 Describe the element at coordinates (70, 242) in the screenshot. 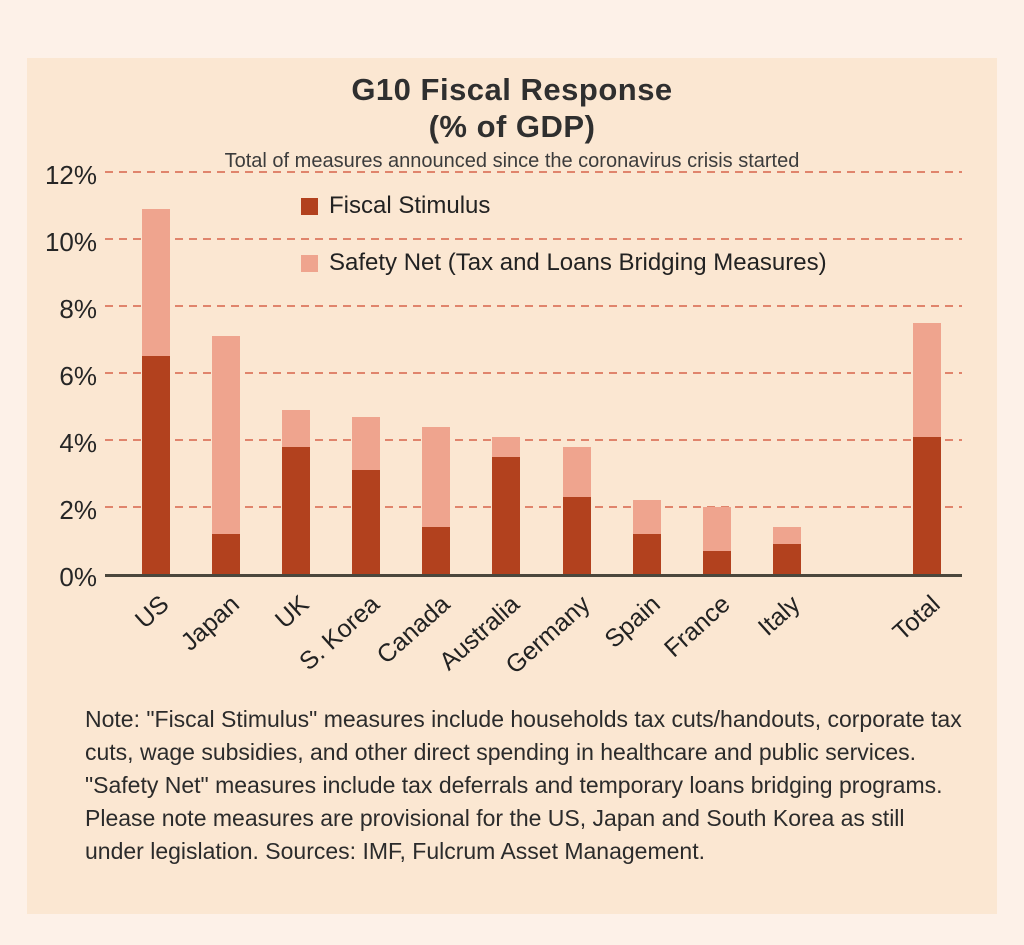

I see `y-tick-label: 10%` at that location.